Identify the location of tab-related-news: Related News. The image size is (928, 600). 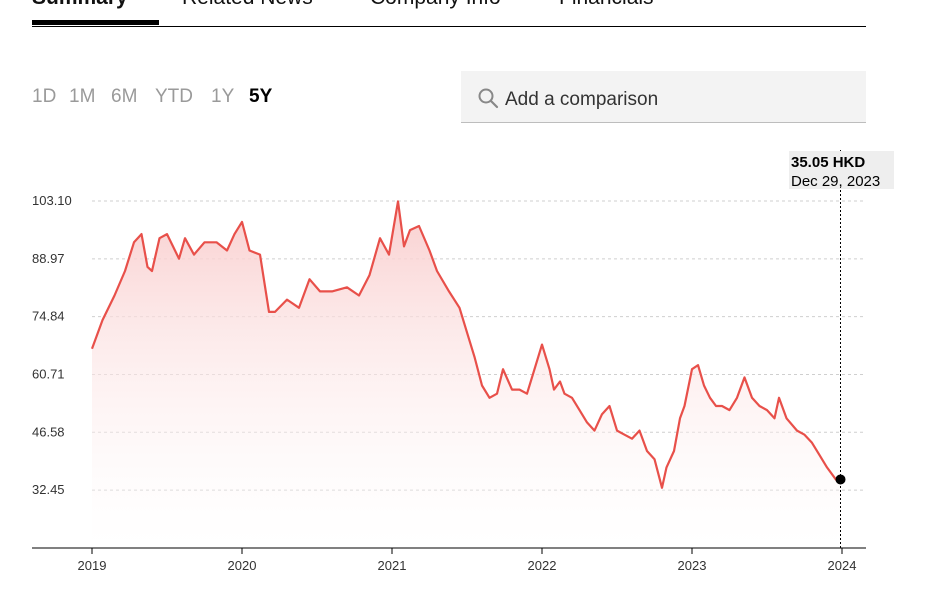
(247, 5).